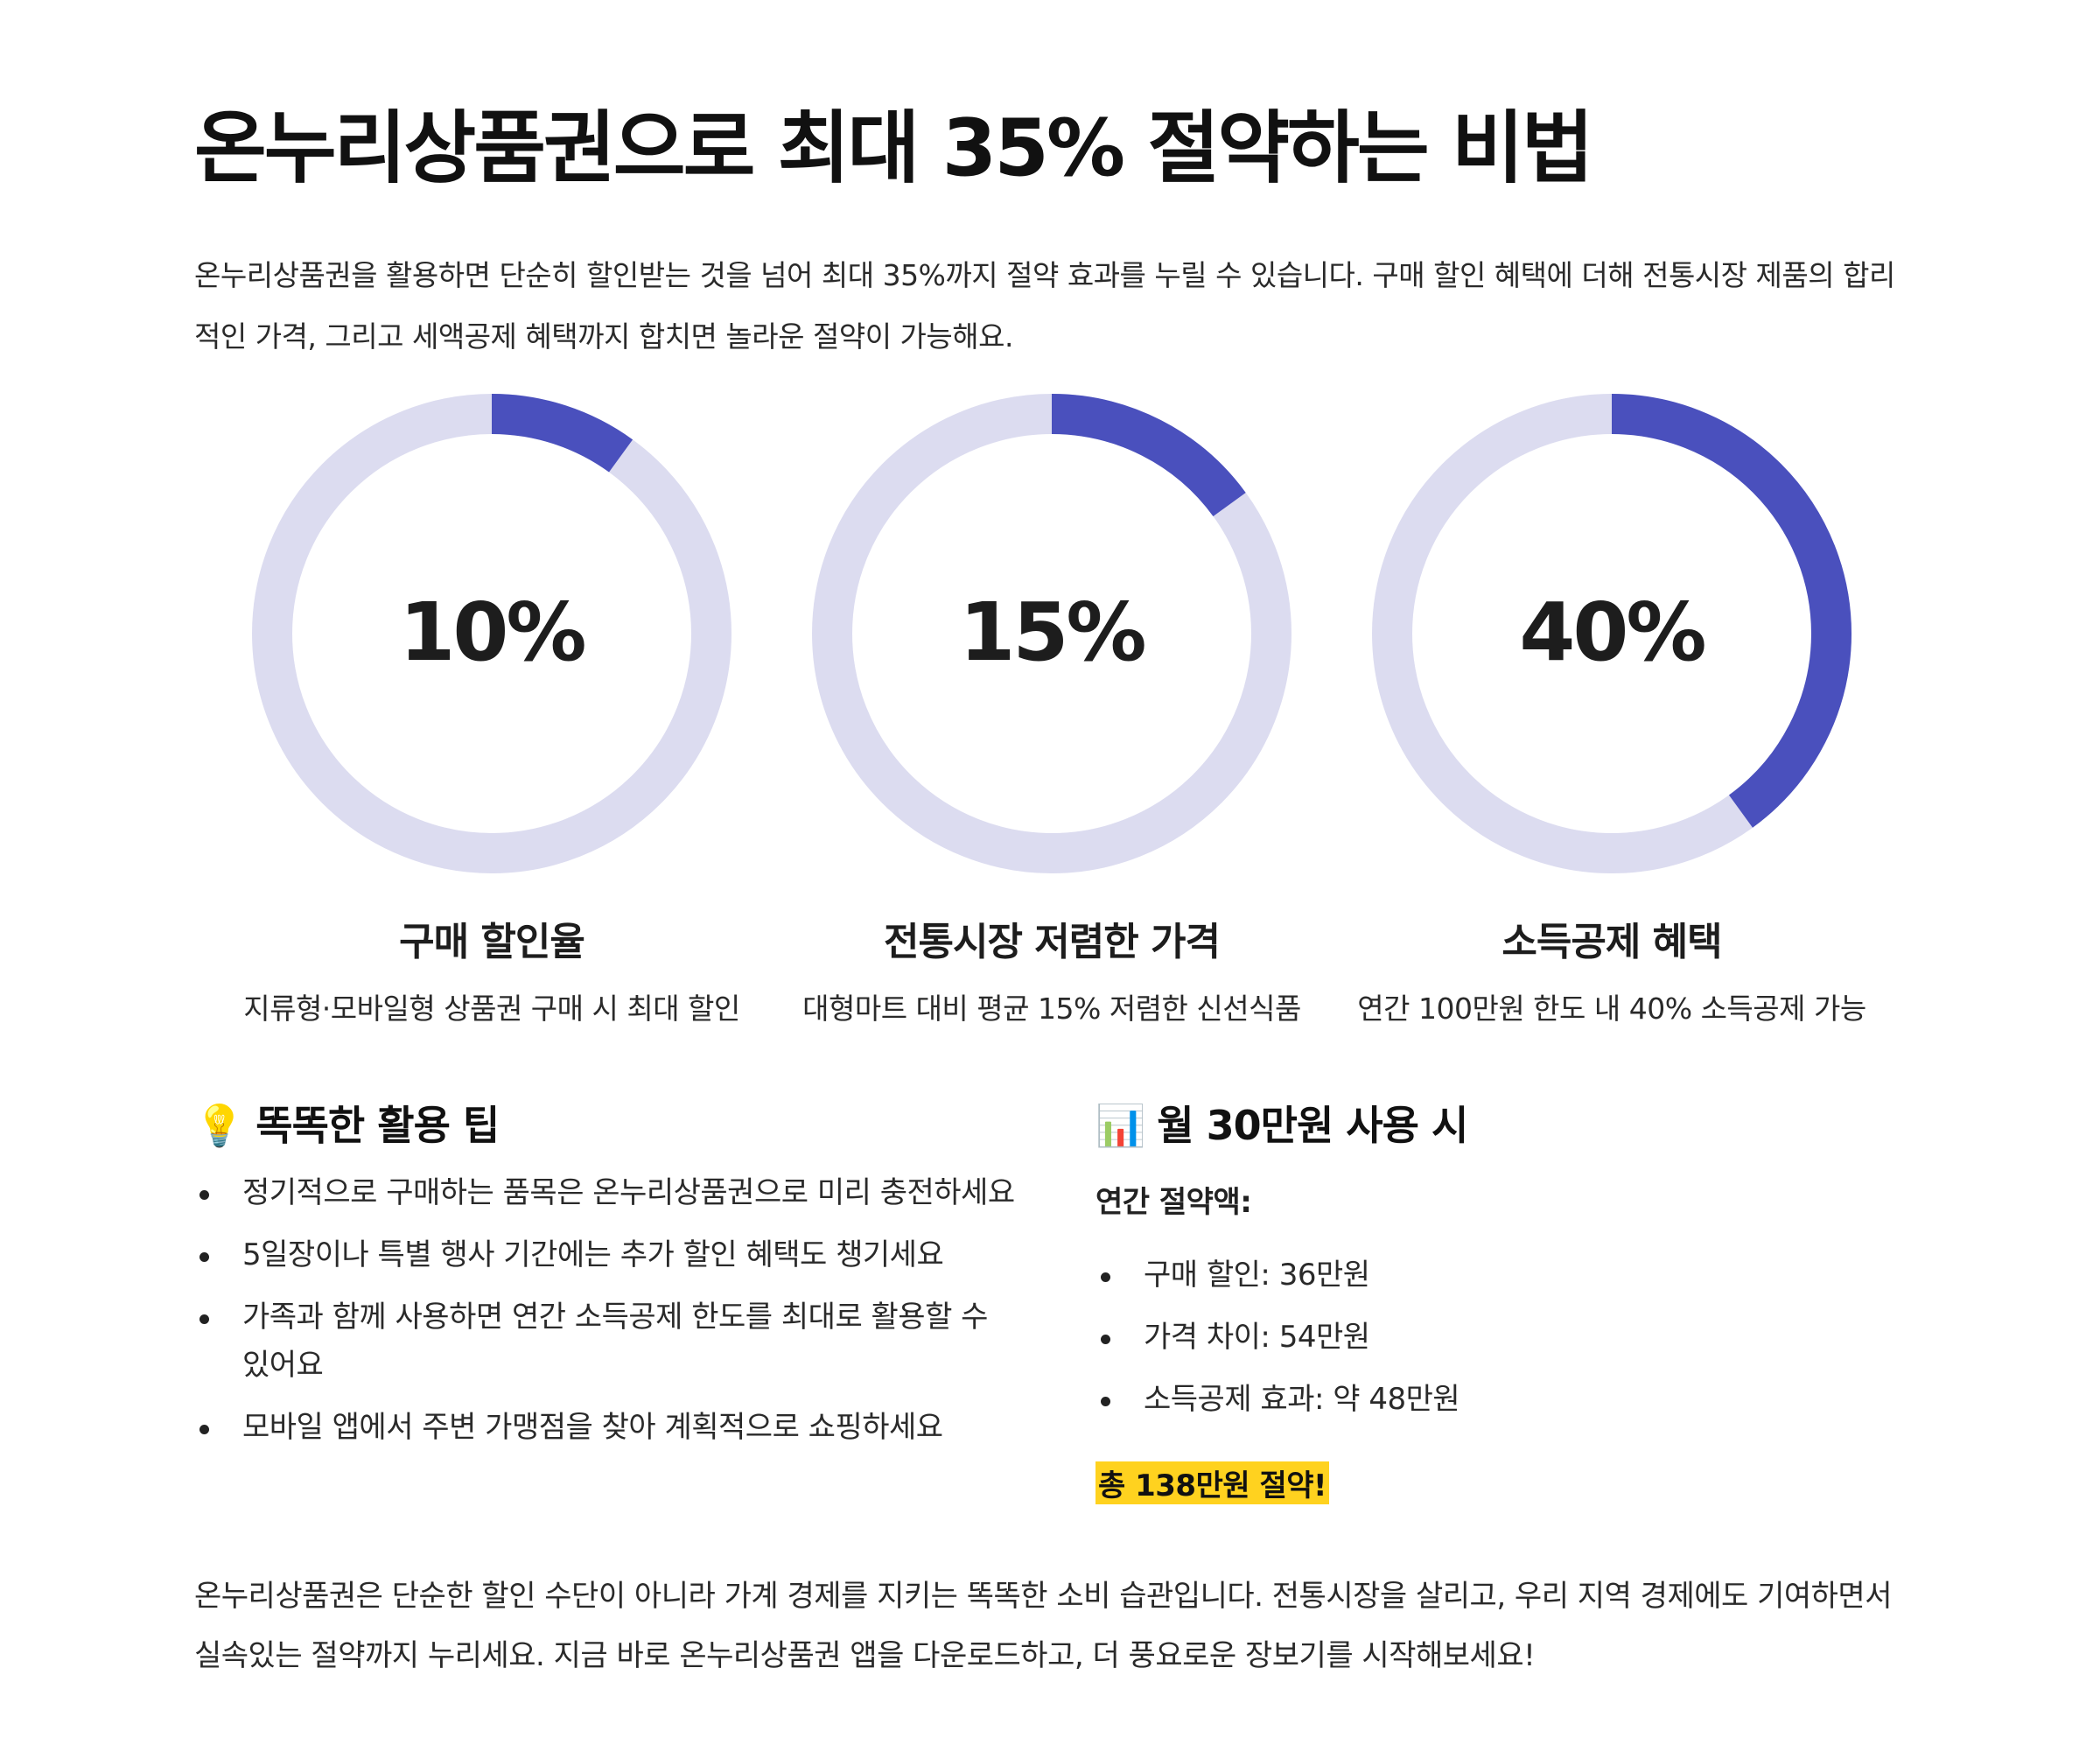 The width and height of the screenshot is (2100, 1752). I want to click on stat-label: 소득공제 혜택, so click(1612, 942).